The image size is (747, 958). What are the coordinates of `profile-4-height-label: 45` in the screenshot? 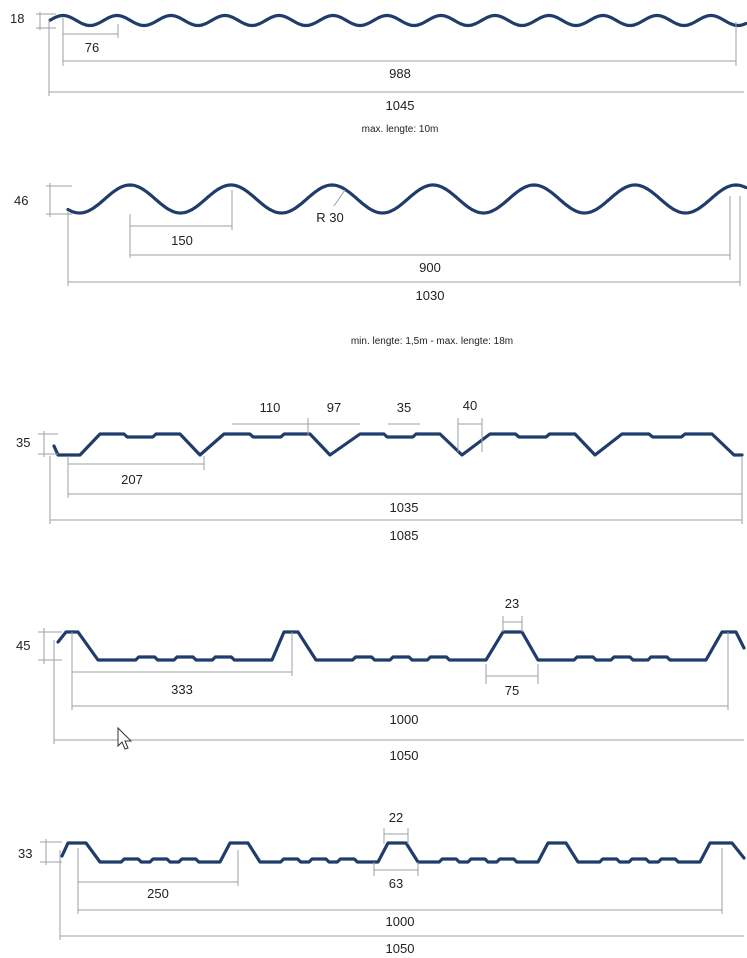 It's located at (23, 645).